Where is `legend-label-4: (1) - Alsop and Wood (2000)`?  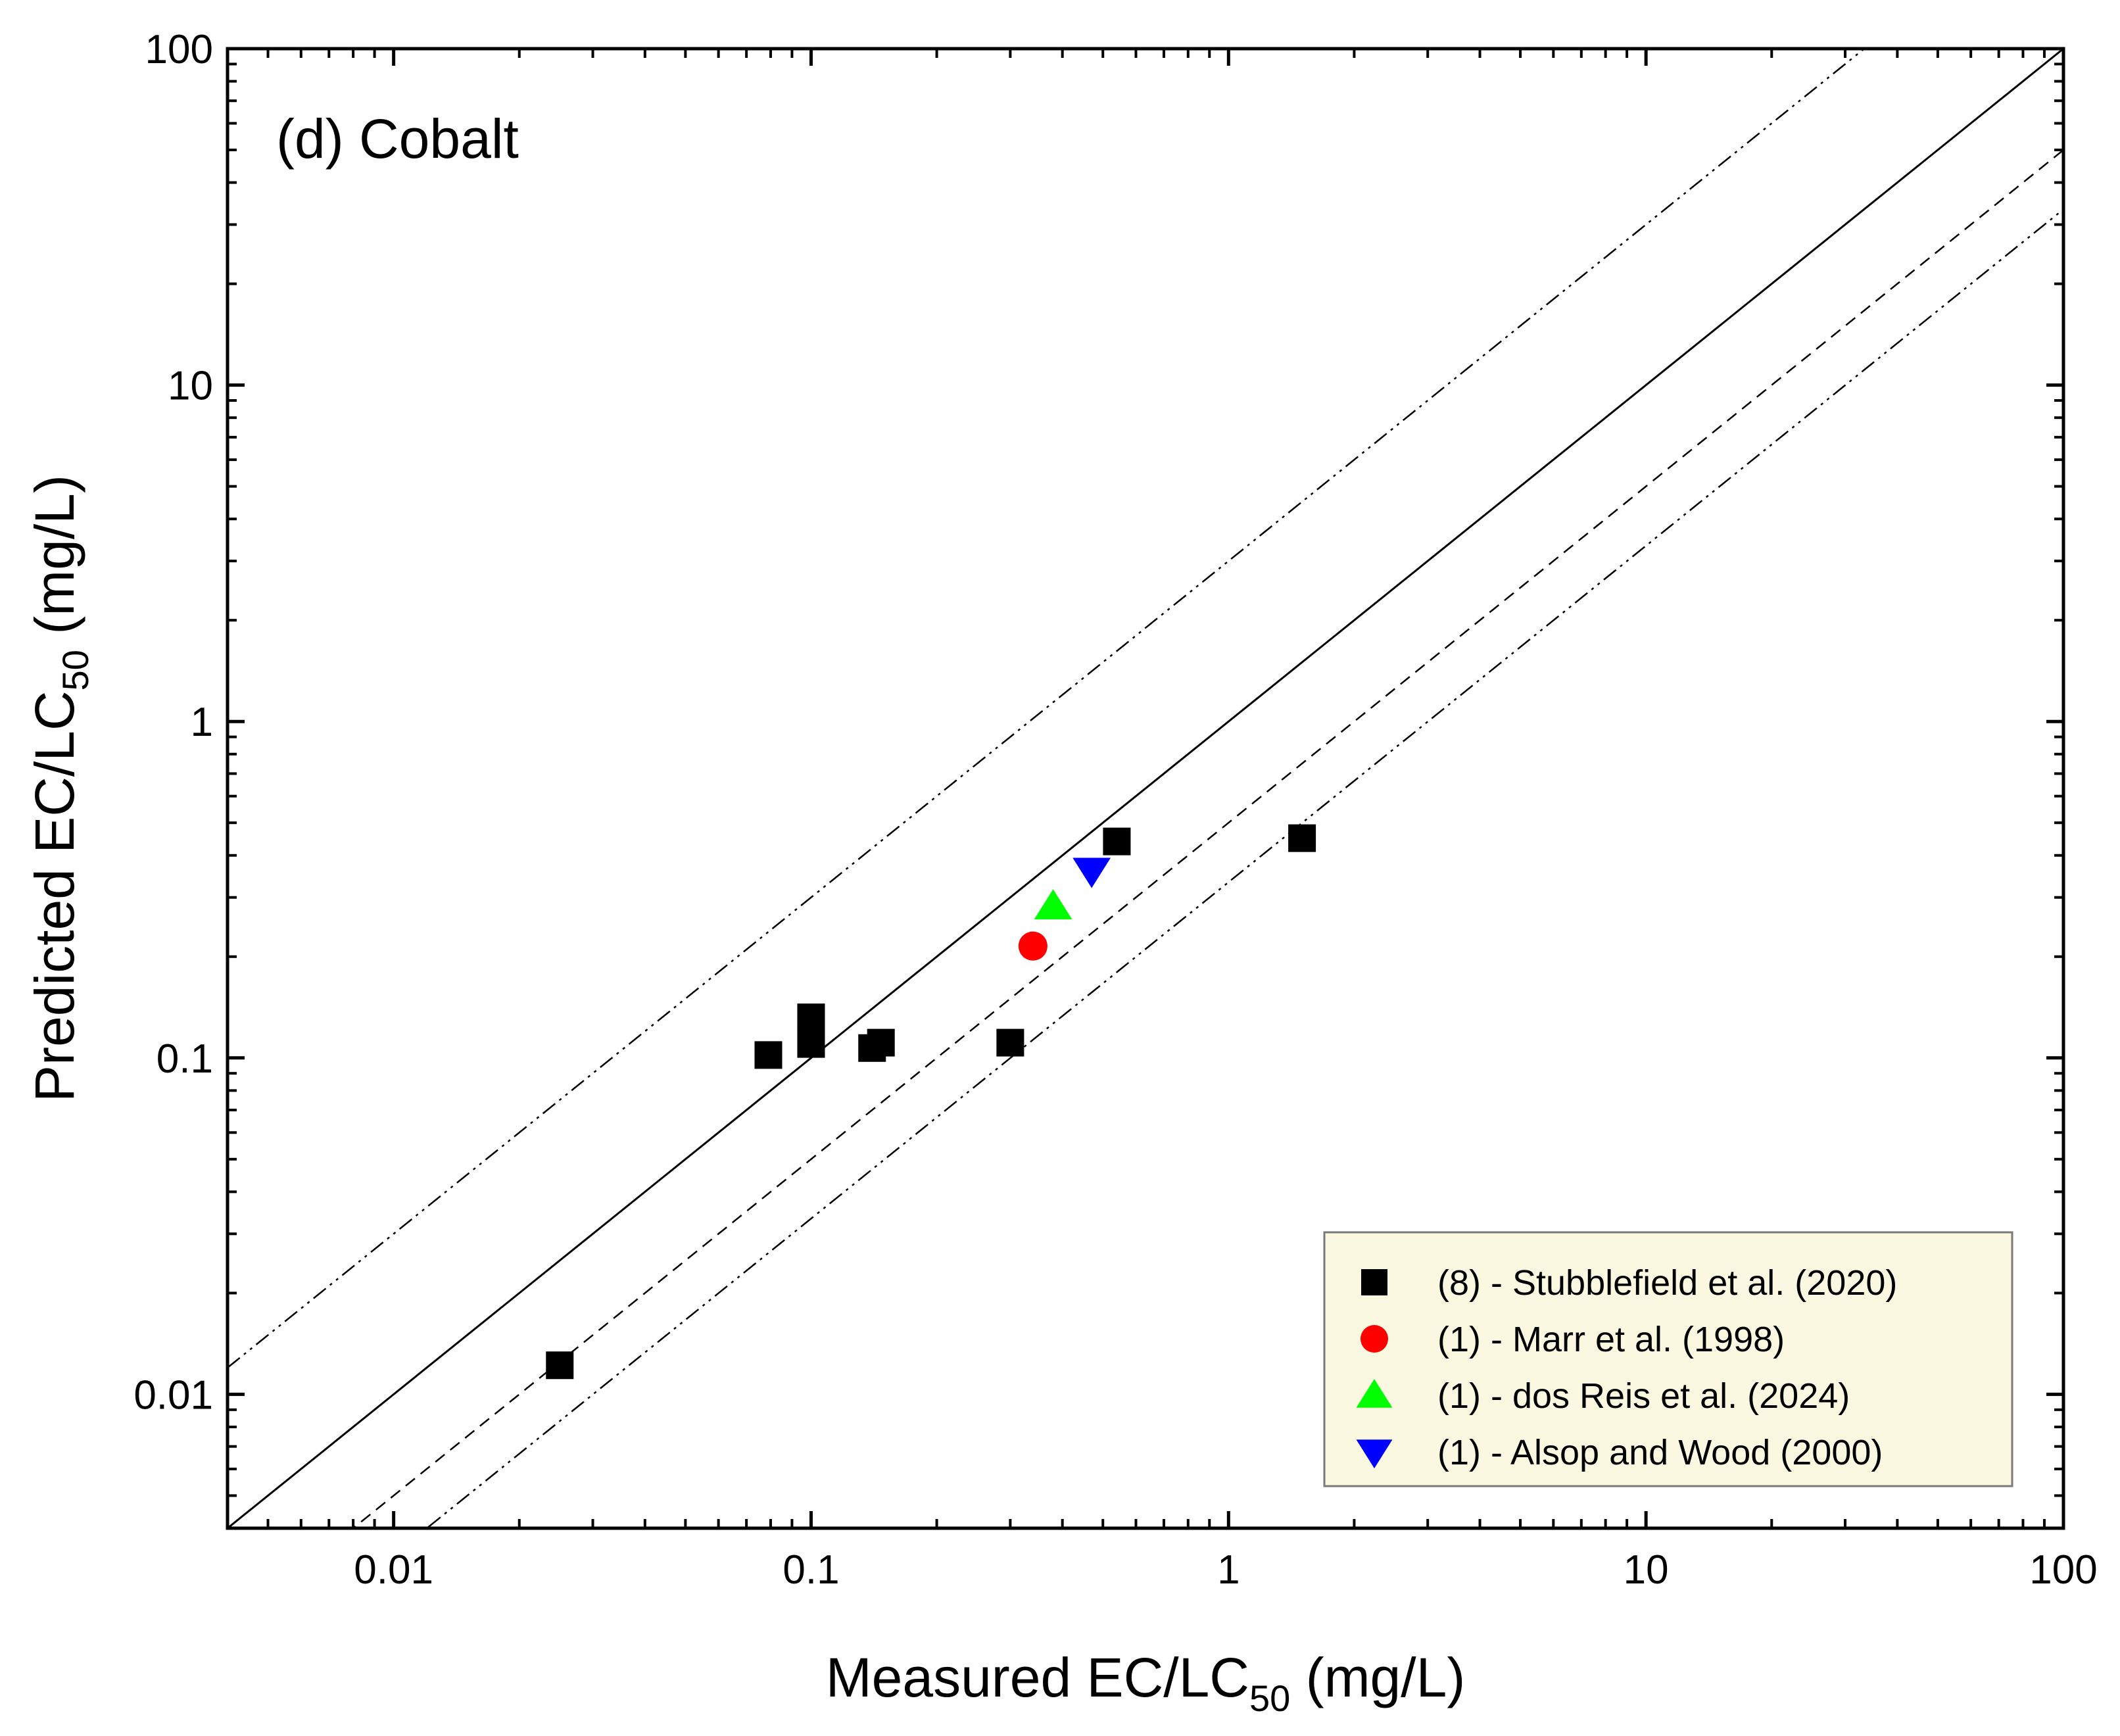 legend-label-4: (1) - Alsop and Wood (2000) is located at coordinates (1660, 1452).